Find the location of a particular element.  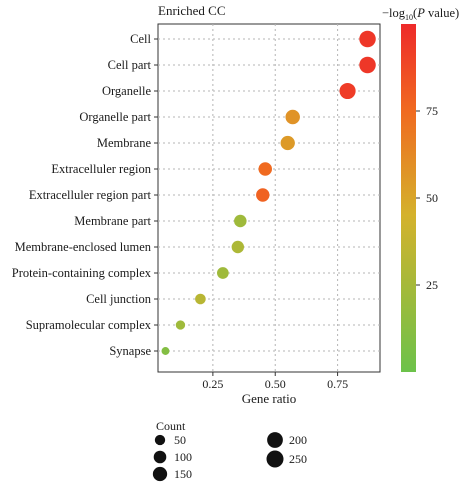

y-tick-label: Membrane part is located at coordinates (112, 221).